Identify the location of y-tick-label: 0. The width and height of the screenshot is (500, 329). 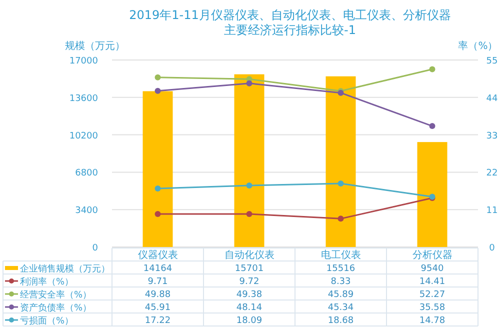
(95, 249).